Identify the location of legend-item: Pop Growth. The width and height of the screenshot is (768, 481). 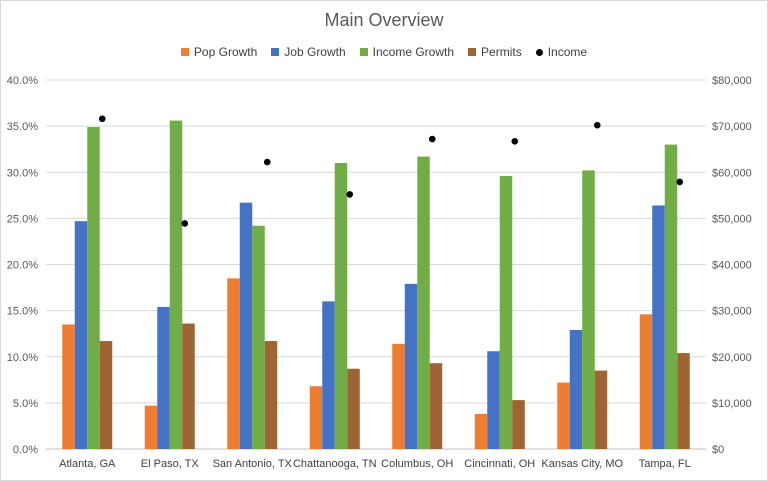
(219, 52).